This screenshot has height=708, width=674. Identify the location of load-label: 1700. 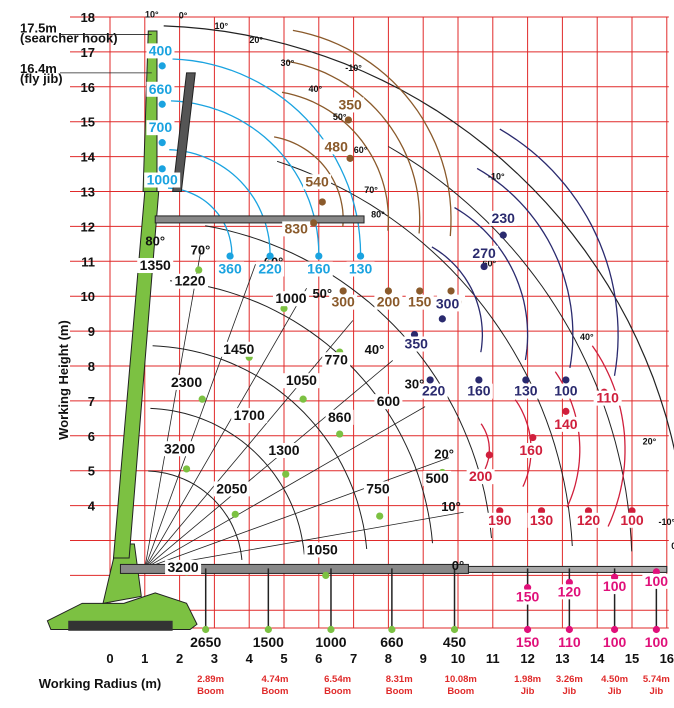
(249, 415).